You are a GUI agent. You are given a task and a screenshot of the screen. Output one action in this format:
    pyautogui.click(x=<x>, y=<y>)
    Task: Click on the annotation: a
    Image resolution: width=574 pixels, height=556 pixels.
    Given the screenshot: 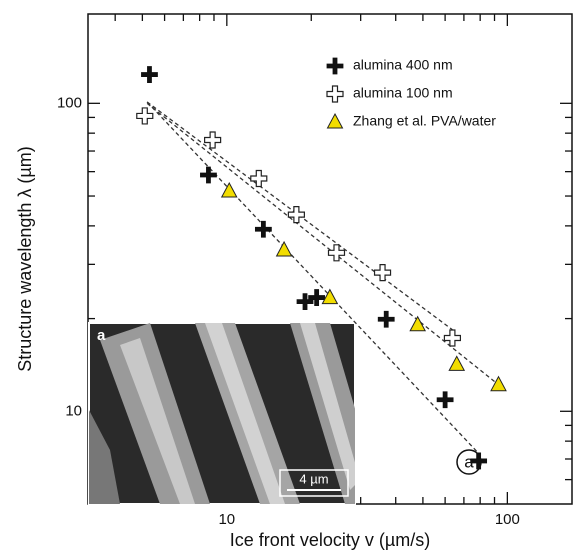 What is the action you would take?
    pyautogui.click(x=469, y=461)
    